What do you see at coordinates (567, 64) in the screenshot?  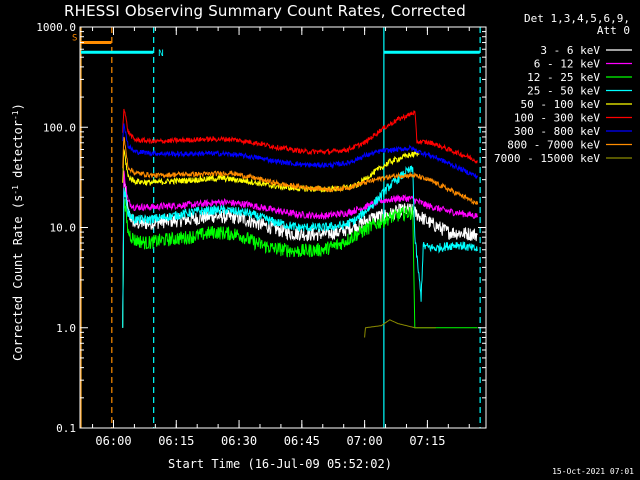 I see `legend-label-1: 6 - 12 keV` at bounding box center [567, 64].